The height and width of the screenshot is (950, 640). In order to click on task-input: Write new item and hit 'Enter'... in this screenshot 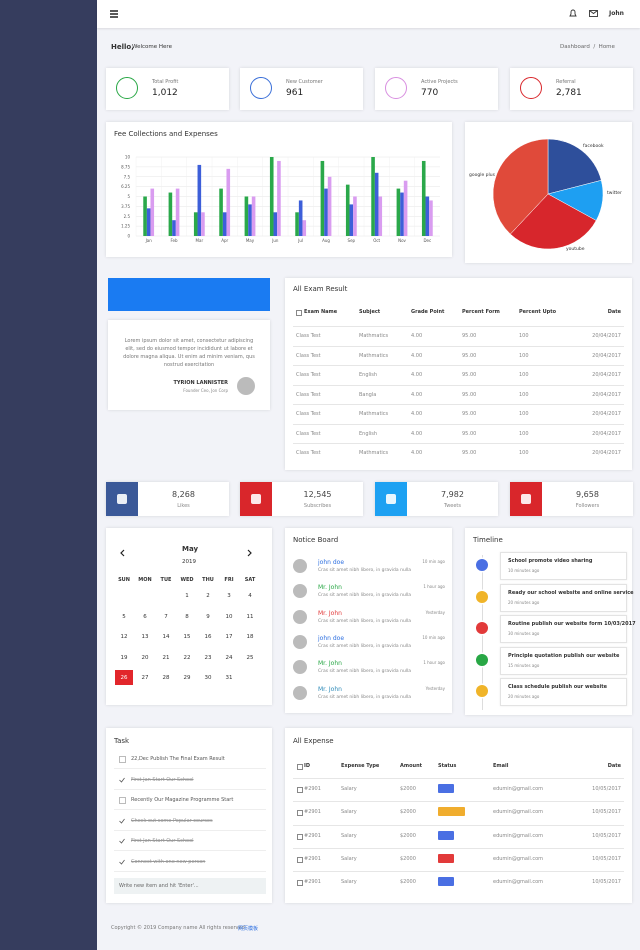, I will do `click(190, 886)`.